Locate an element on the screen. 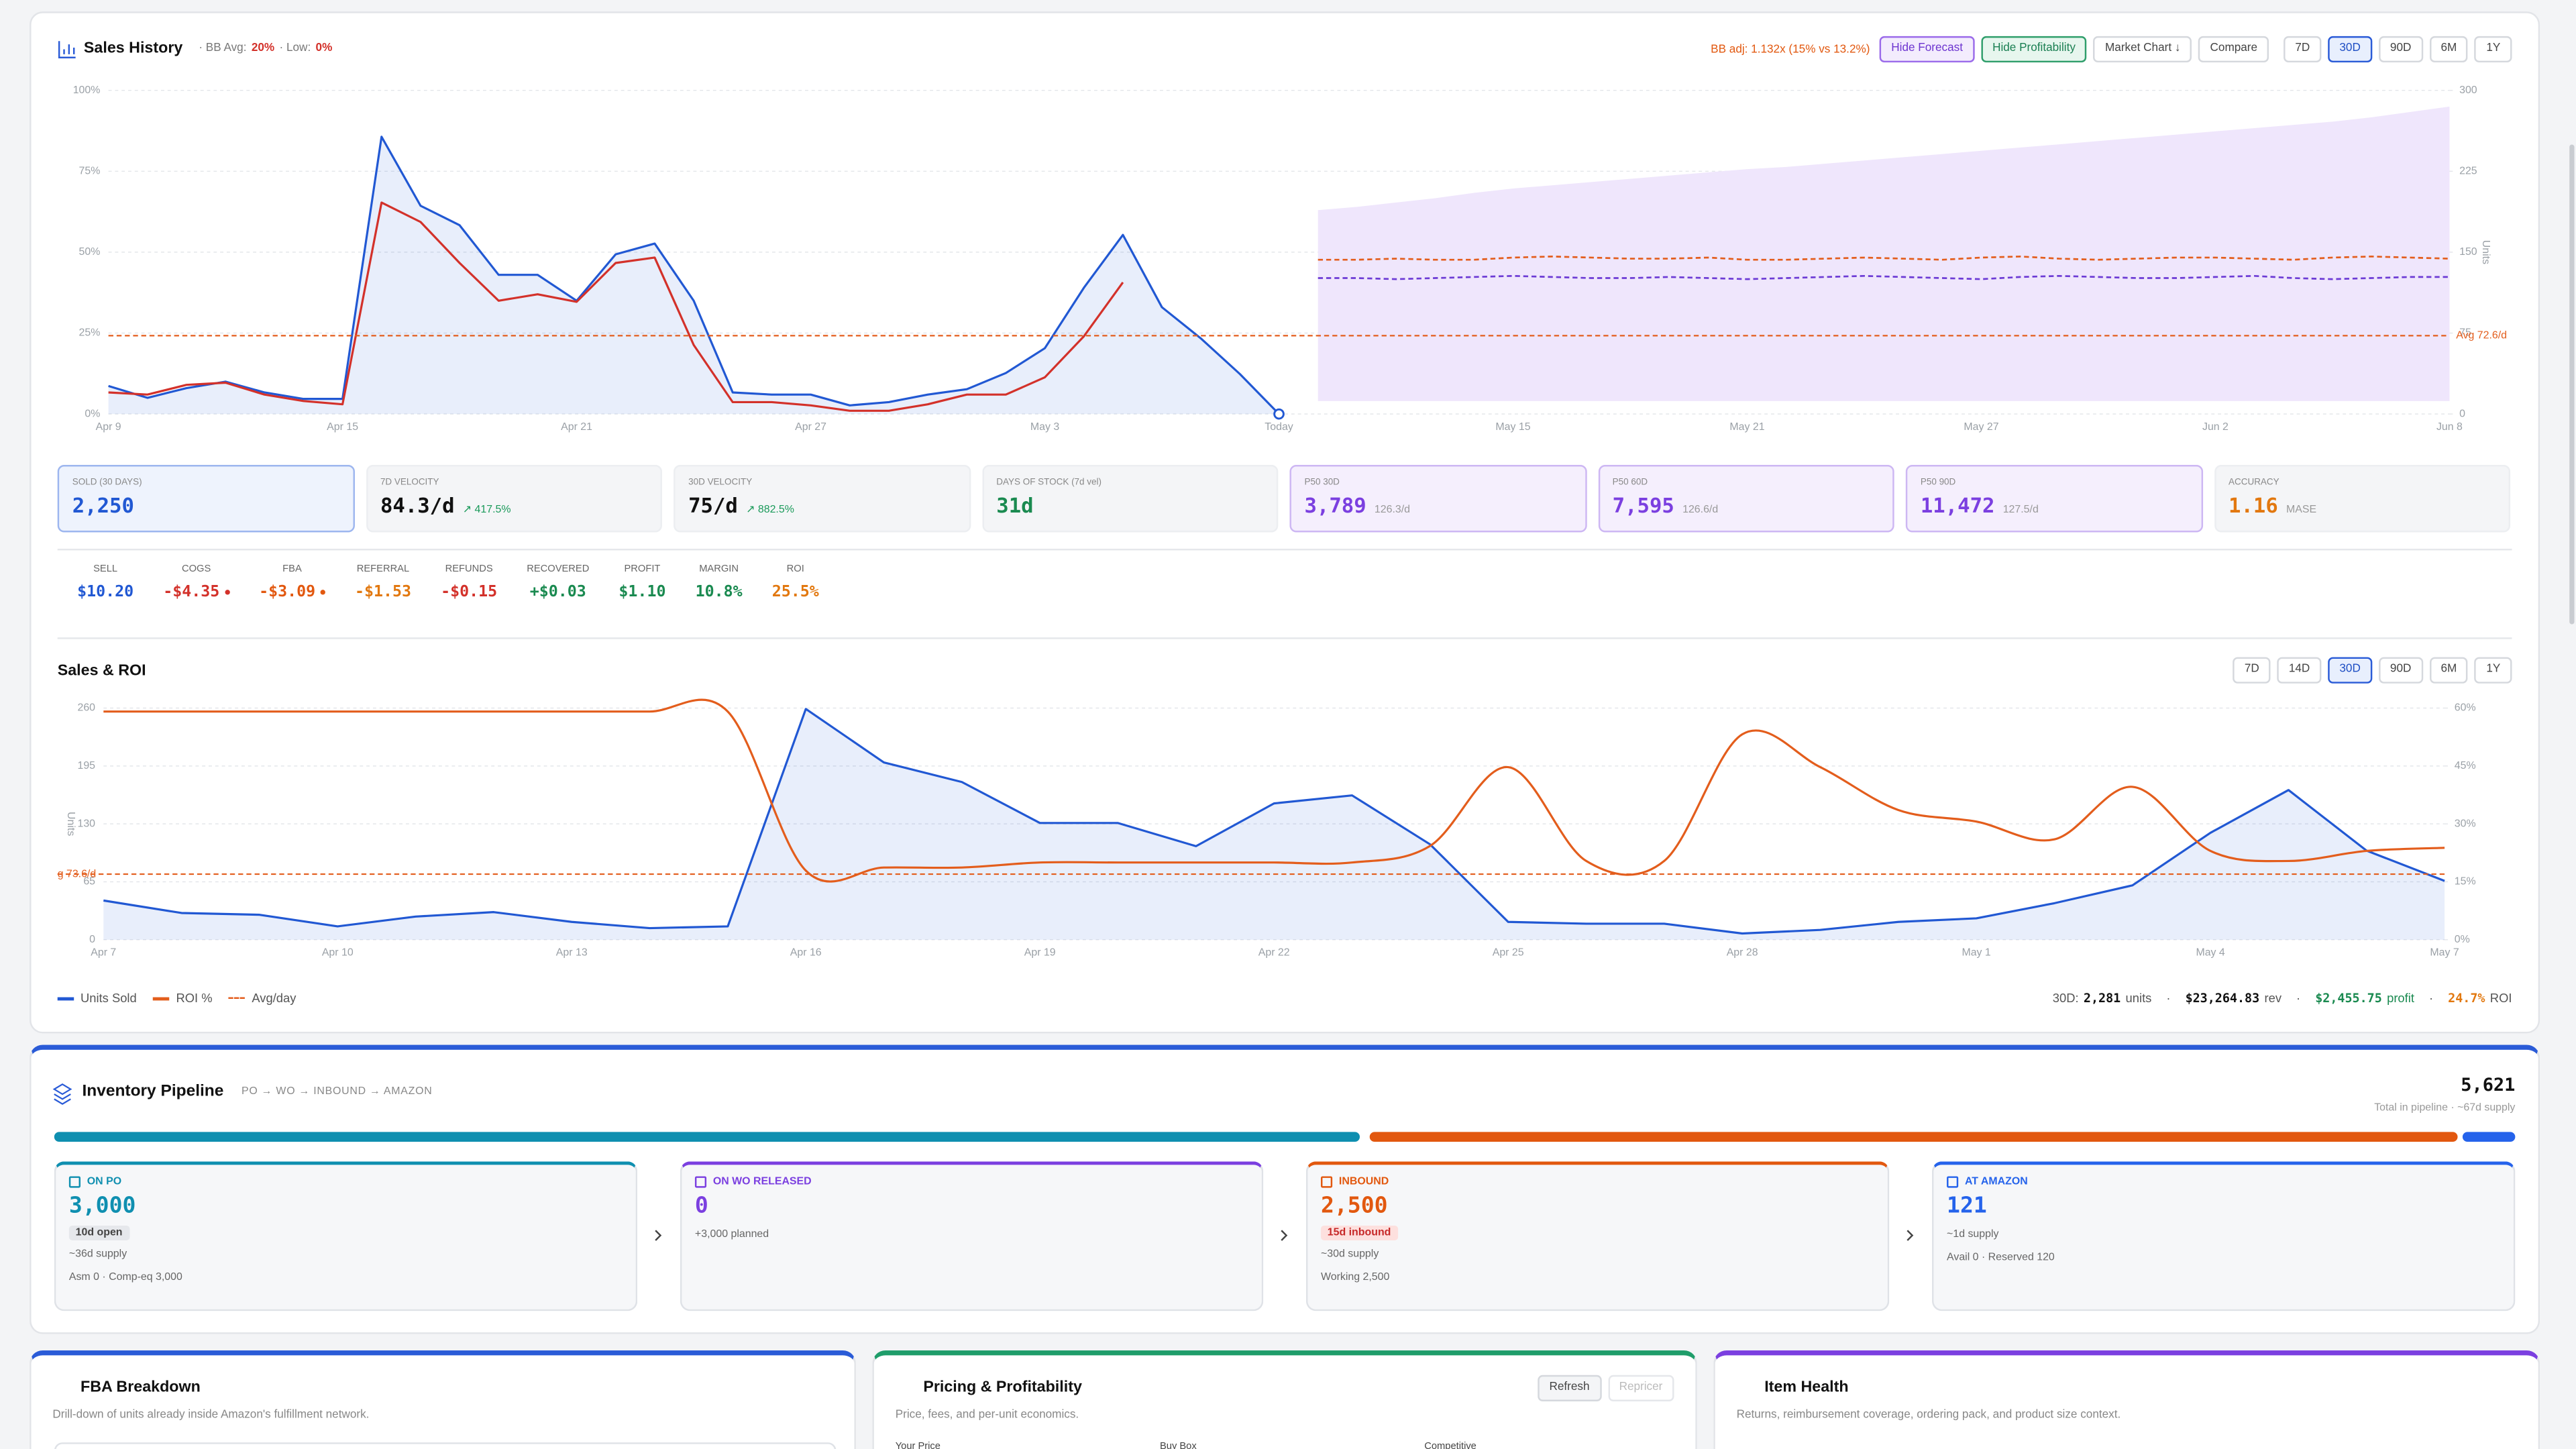 The height and width of the screenshot is (1449, 2576). profit-item: FBA -$3.09 is located at coordinates (292, 583).